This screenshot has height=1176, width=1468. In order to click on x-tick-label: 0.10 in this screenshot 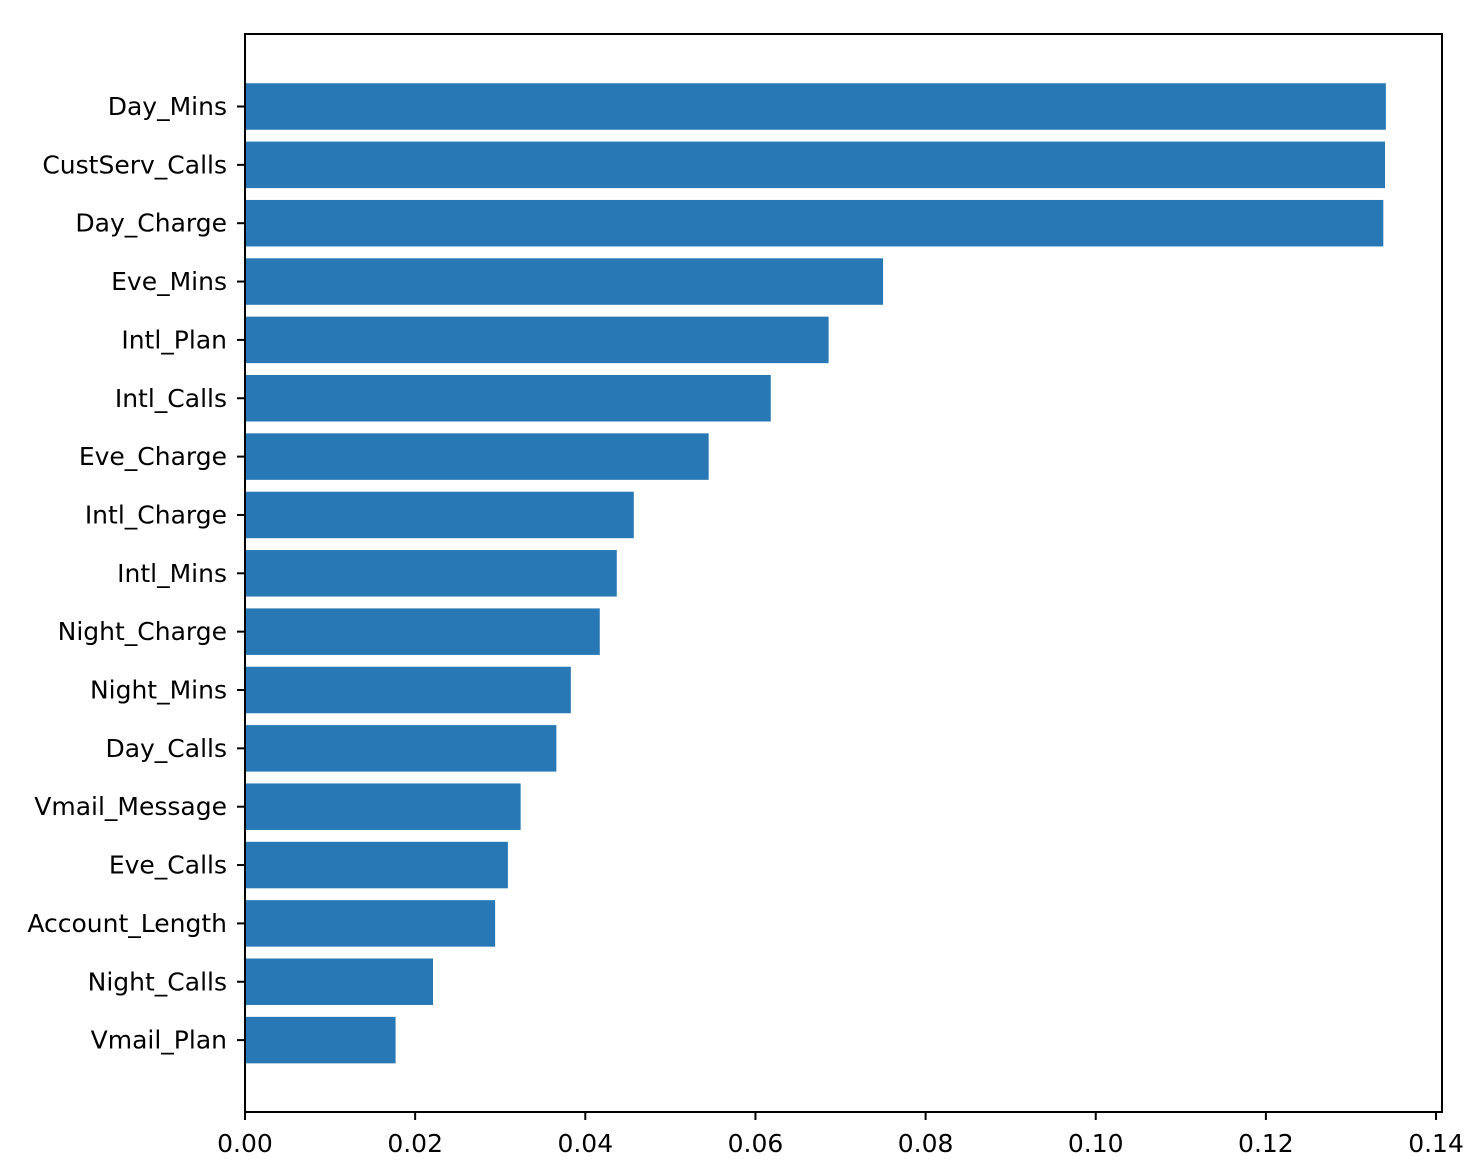, I will do `click(1096, 1143)`.